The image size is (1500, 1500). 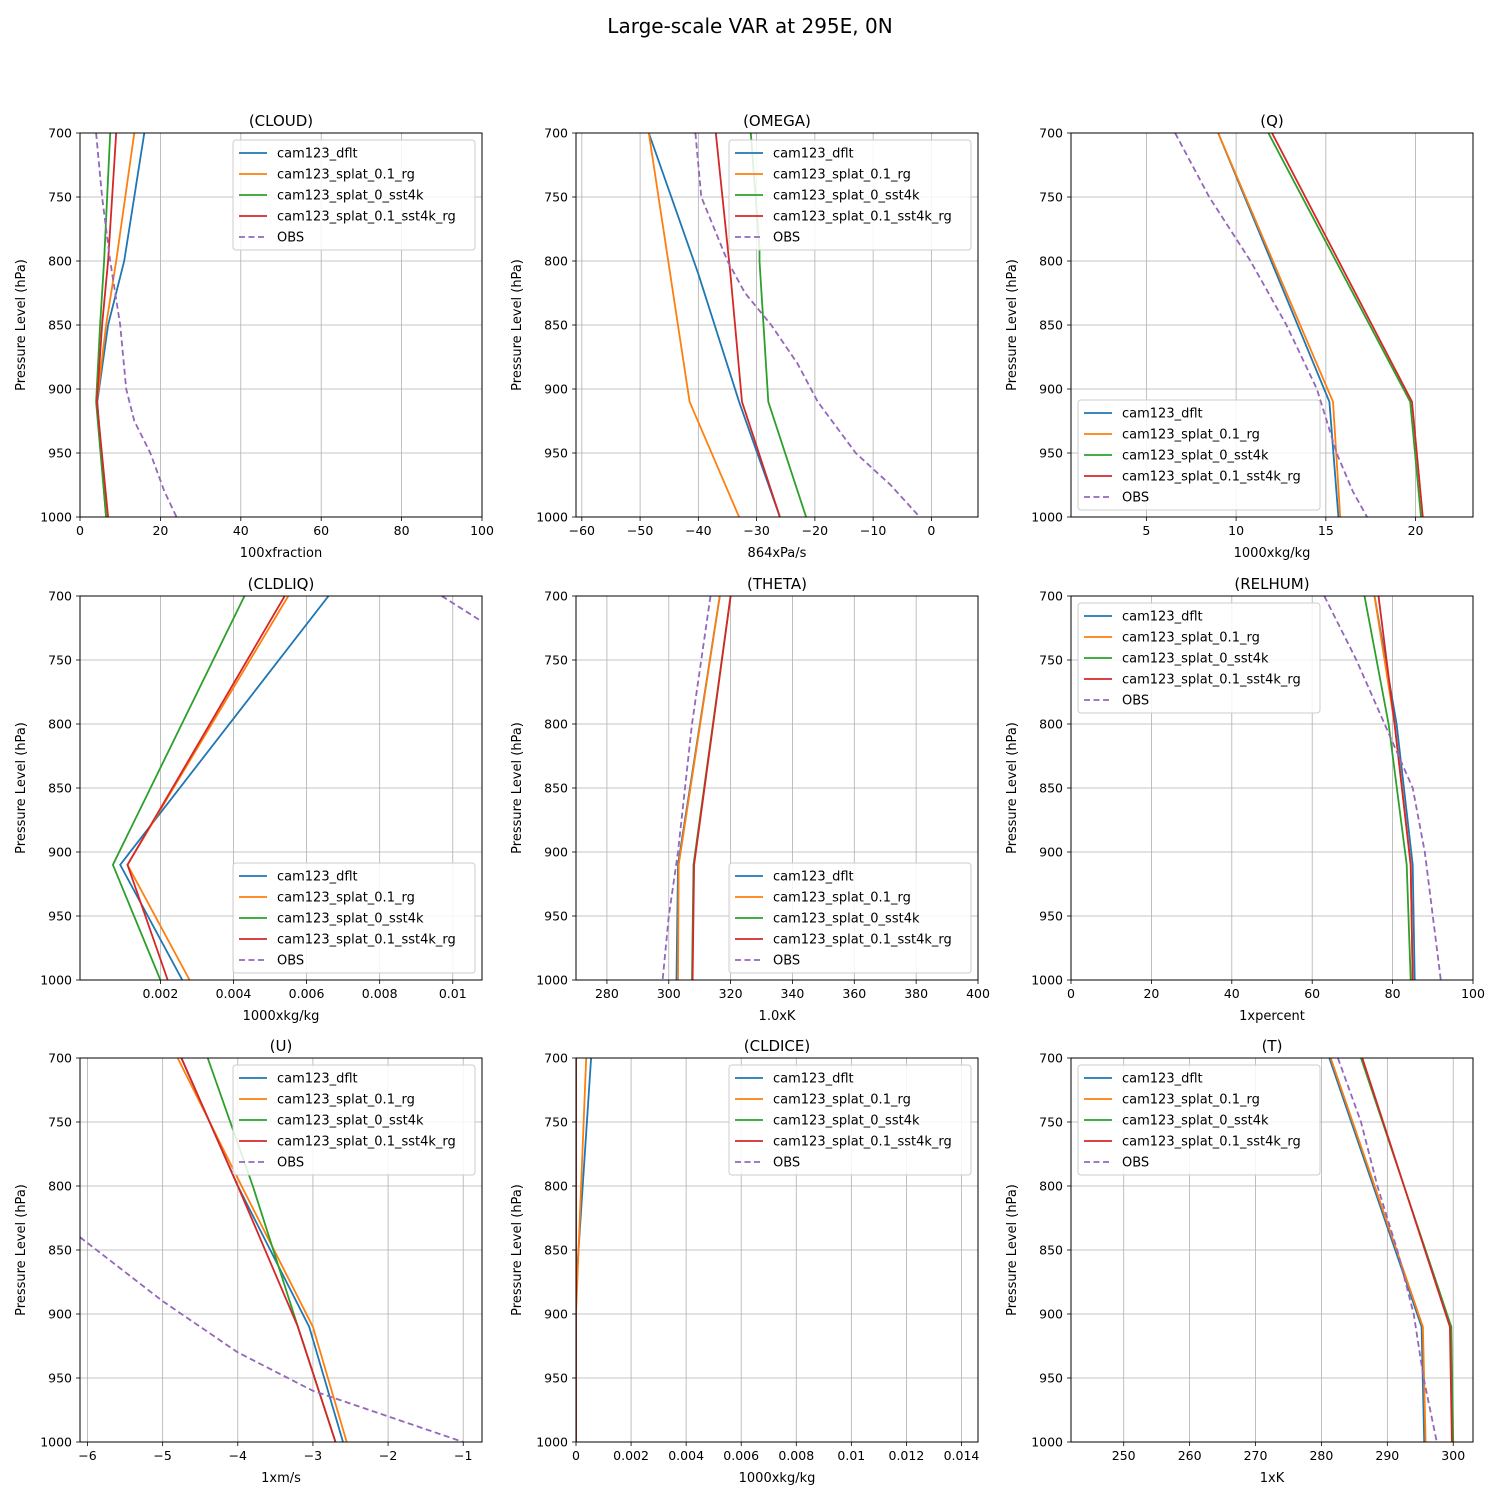 I want to click on panel-title: (RELHUM), so click(x=1271, y=584).